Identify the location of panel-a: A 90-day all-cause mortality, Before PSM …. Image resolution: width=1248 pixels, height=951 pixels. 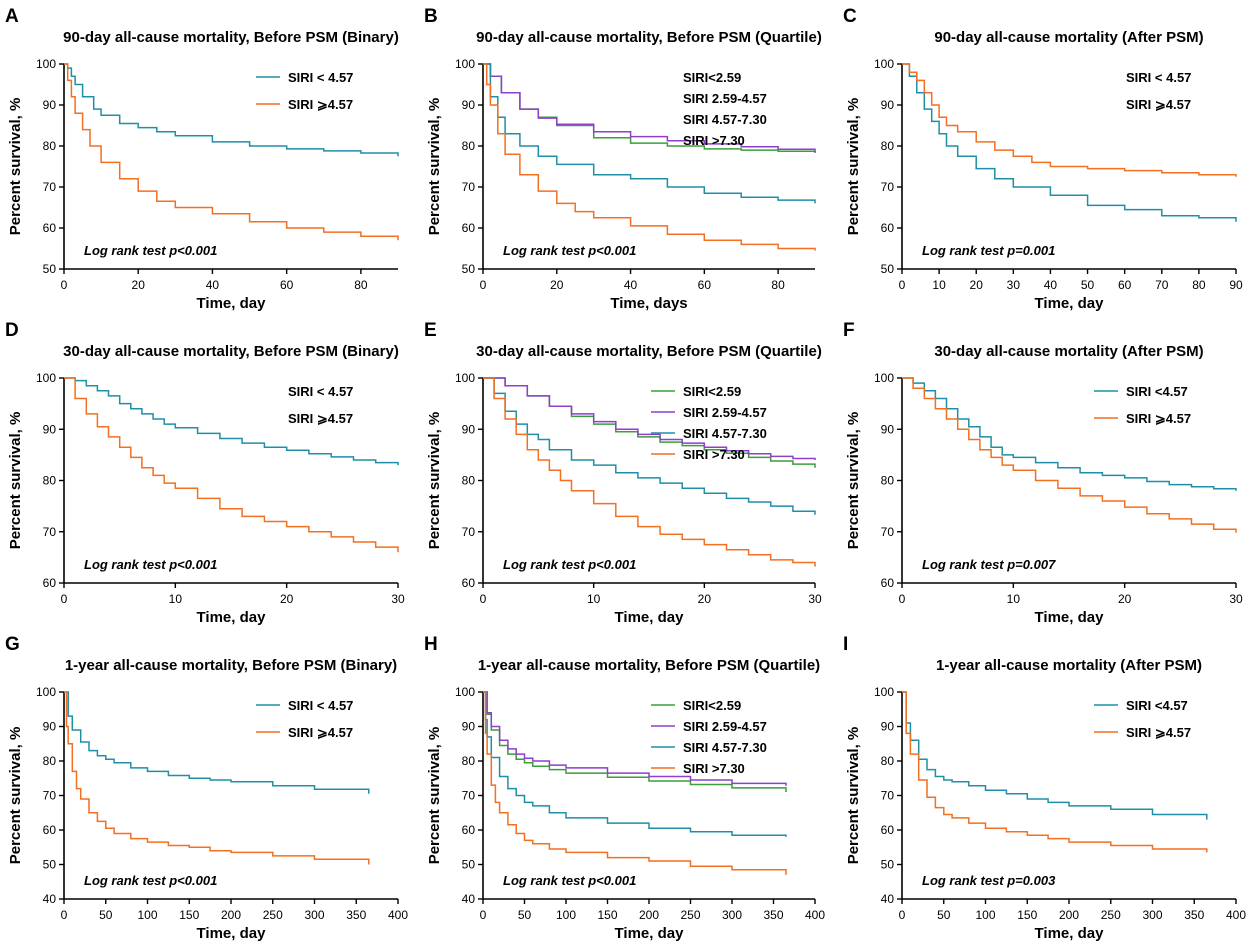
(202, 159).